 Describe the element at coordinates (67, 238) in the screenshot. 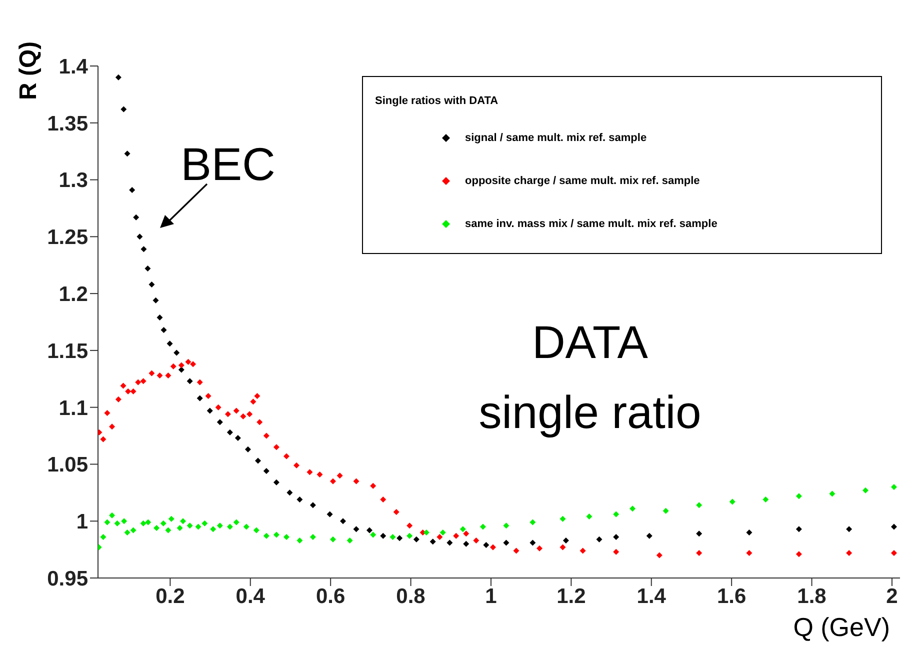

I see `y-tick-label: 1.25` at that location.